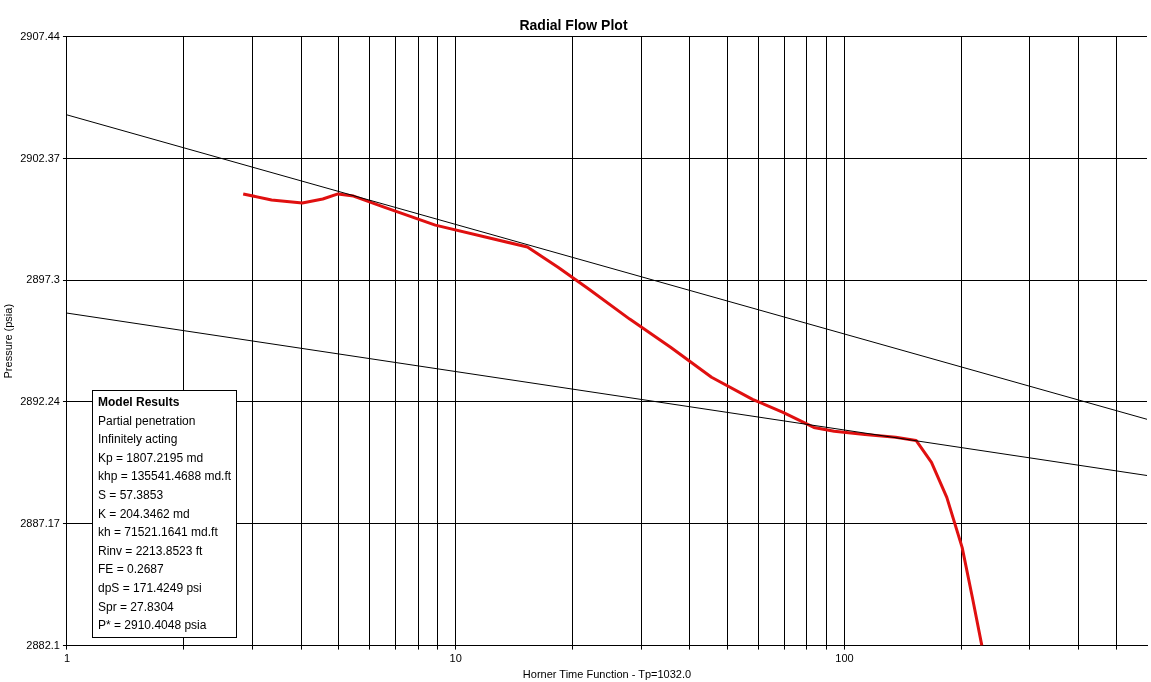 The image size is (1151, 682). What do you see at coordinates (131, 495) in the screenshot?
I see `annotation: S = 57.3853` at bounding box center [131, 495].